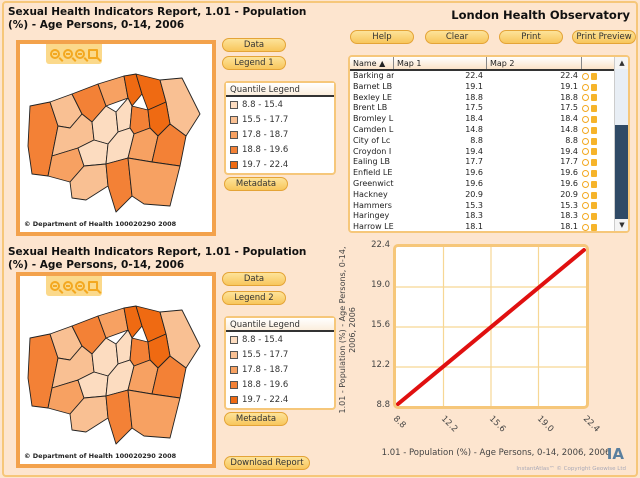 Image resolution: width=640 pixels, height=478 pixels. Describe the element at coordinates (280, 384) in the screenshot. I see `legend-item: 18.8 - 19.6` at that location.